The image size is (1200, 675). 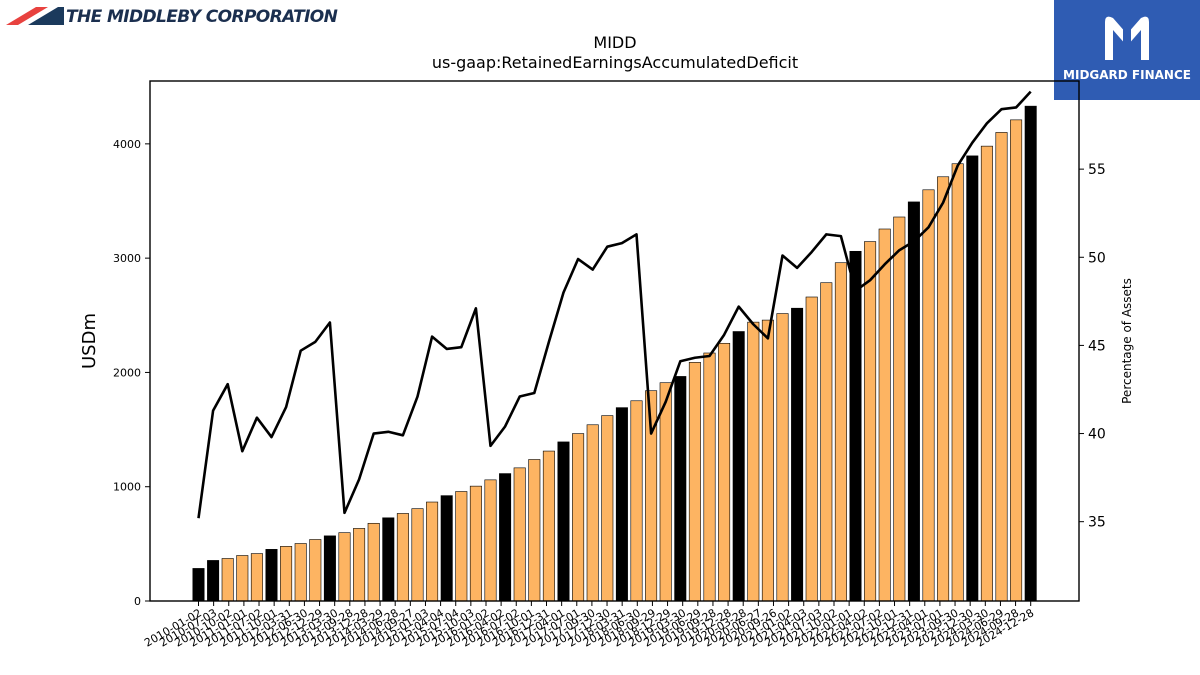 I want to click on y-tick-label: 0, so click(x=137, y=601).